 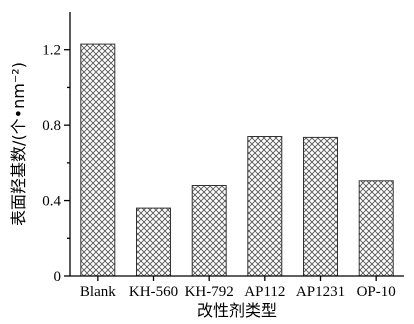 I want to click on y-axis-title: 表面羟基数/(个•nm⁻²), so click(x=18, y=144).